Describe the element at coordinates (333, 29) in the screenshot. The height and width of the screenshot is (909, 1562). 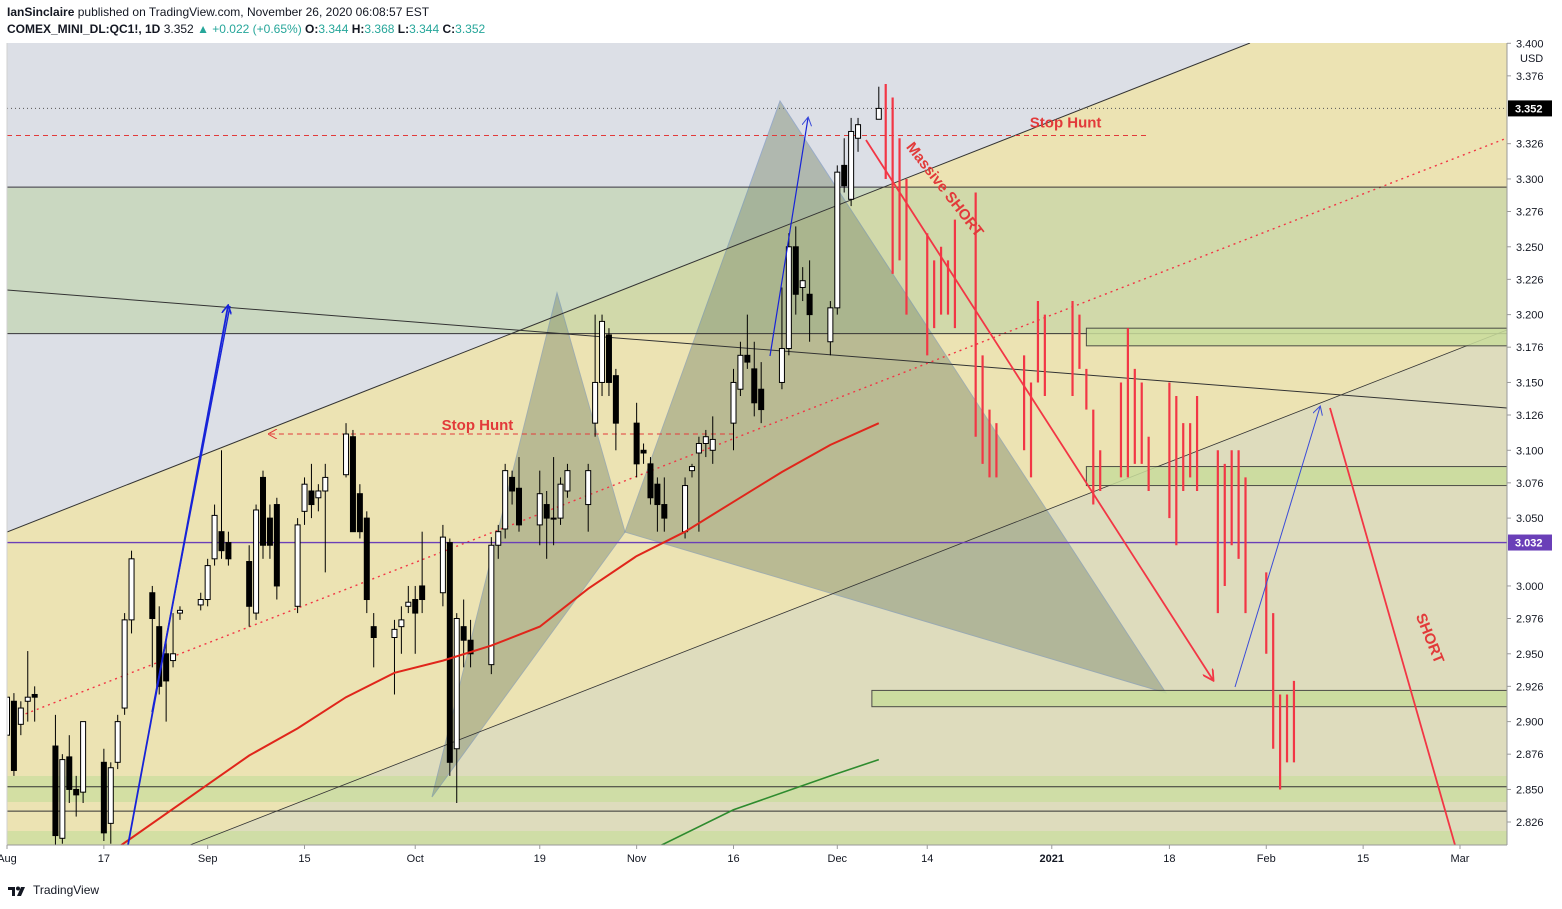
I see `open-value: 3.344` at that location.